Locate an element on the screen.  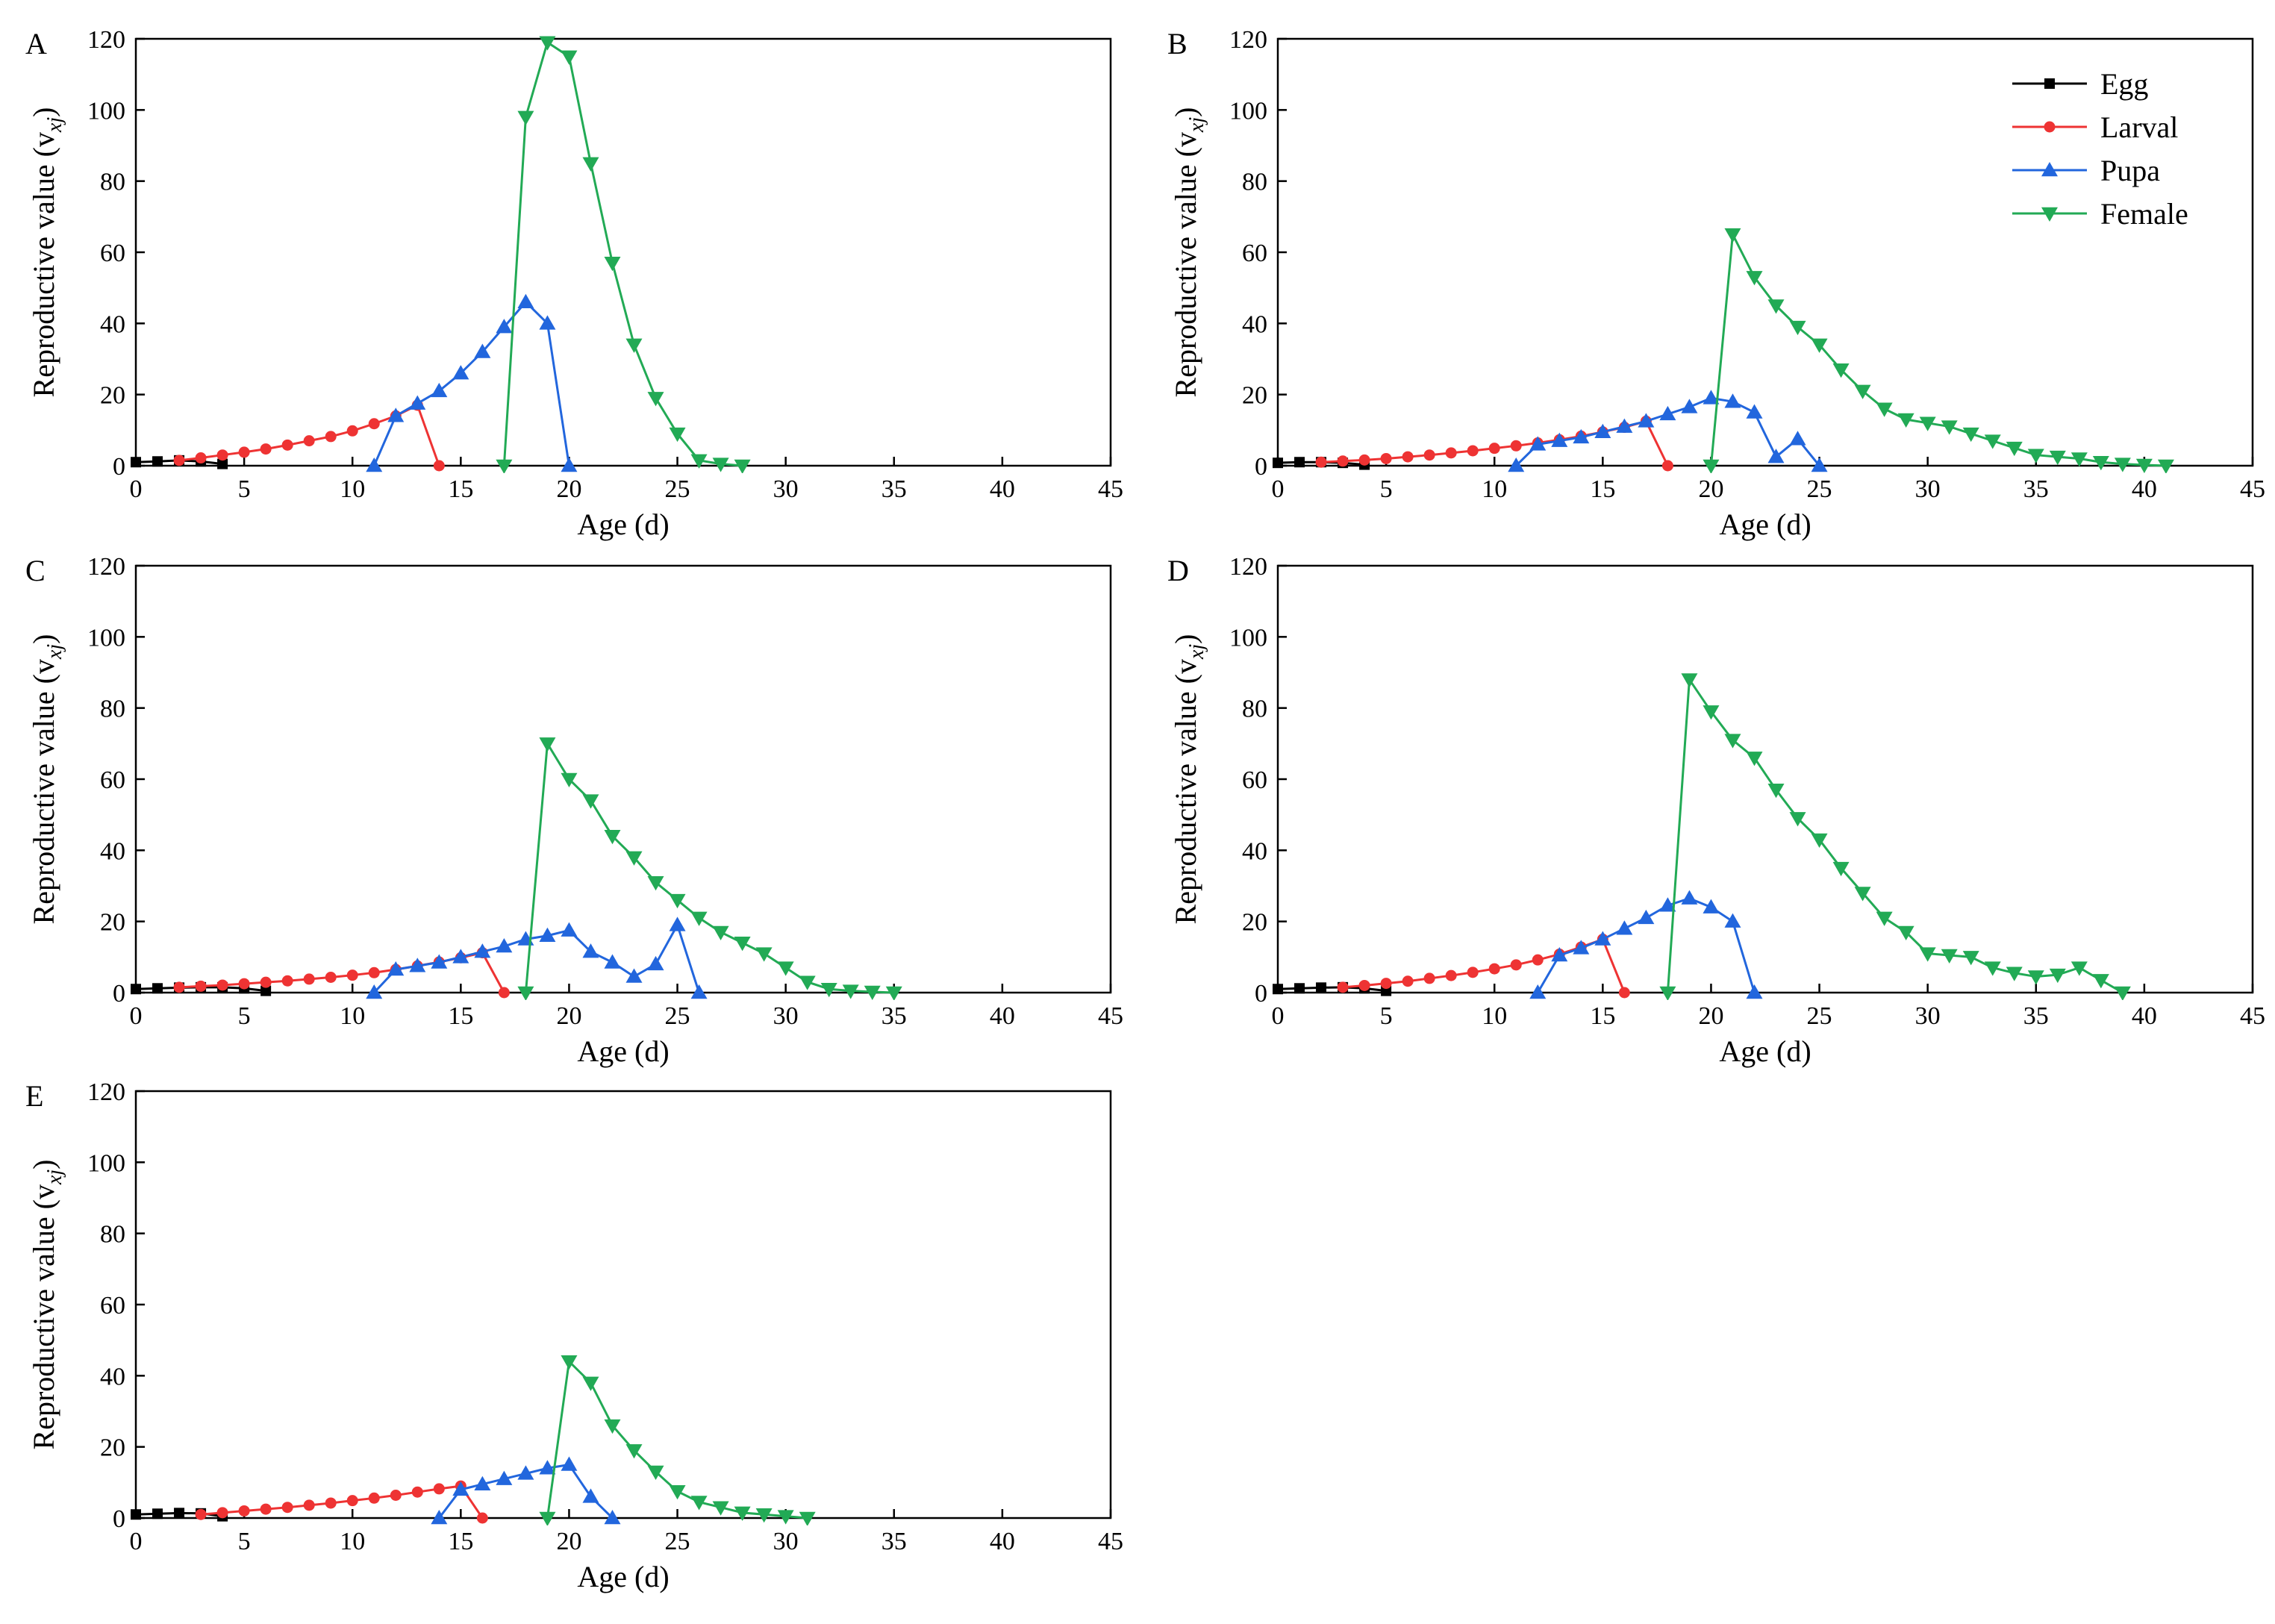
legend-marker-larval is located at coordinates (2050, 127).